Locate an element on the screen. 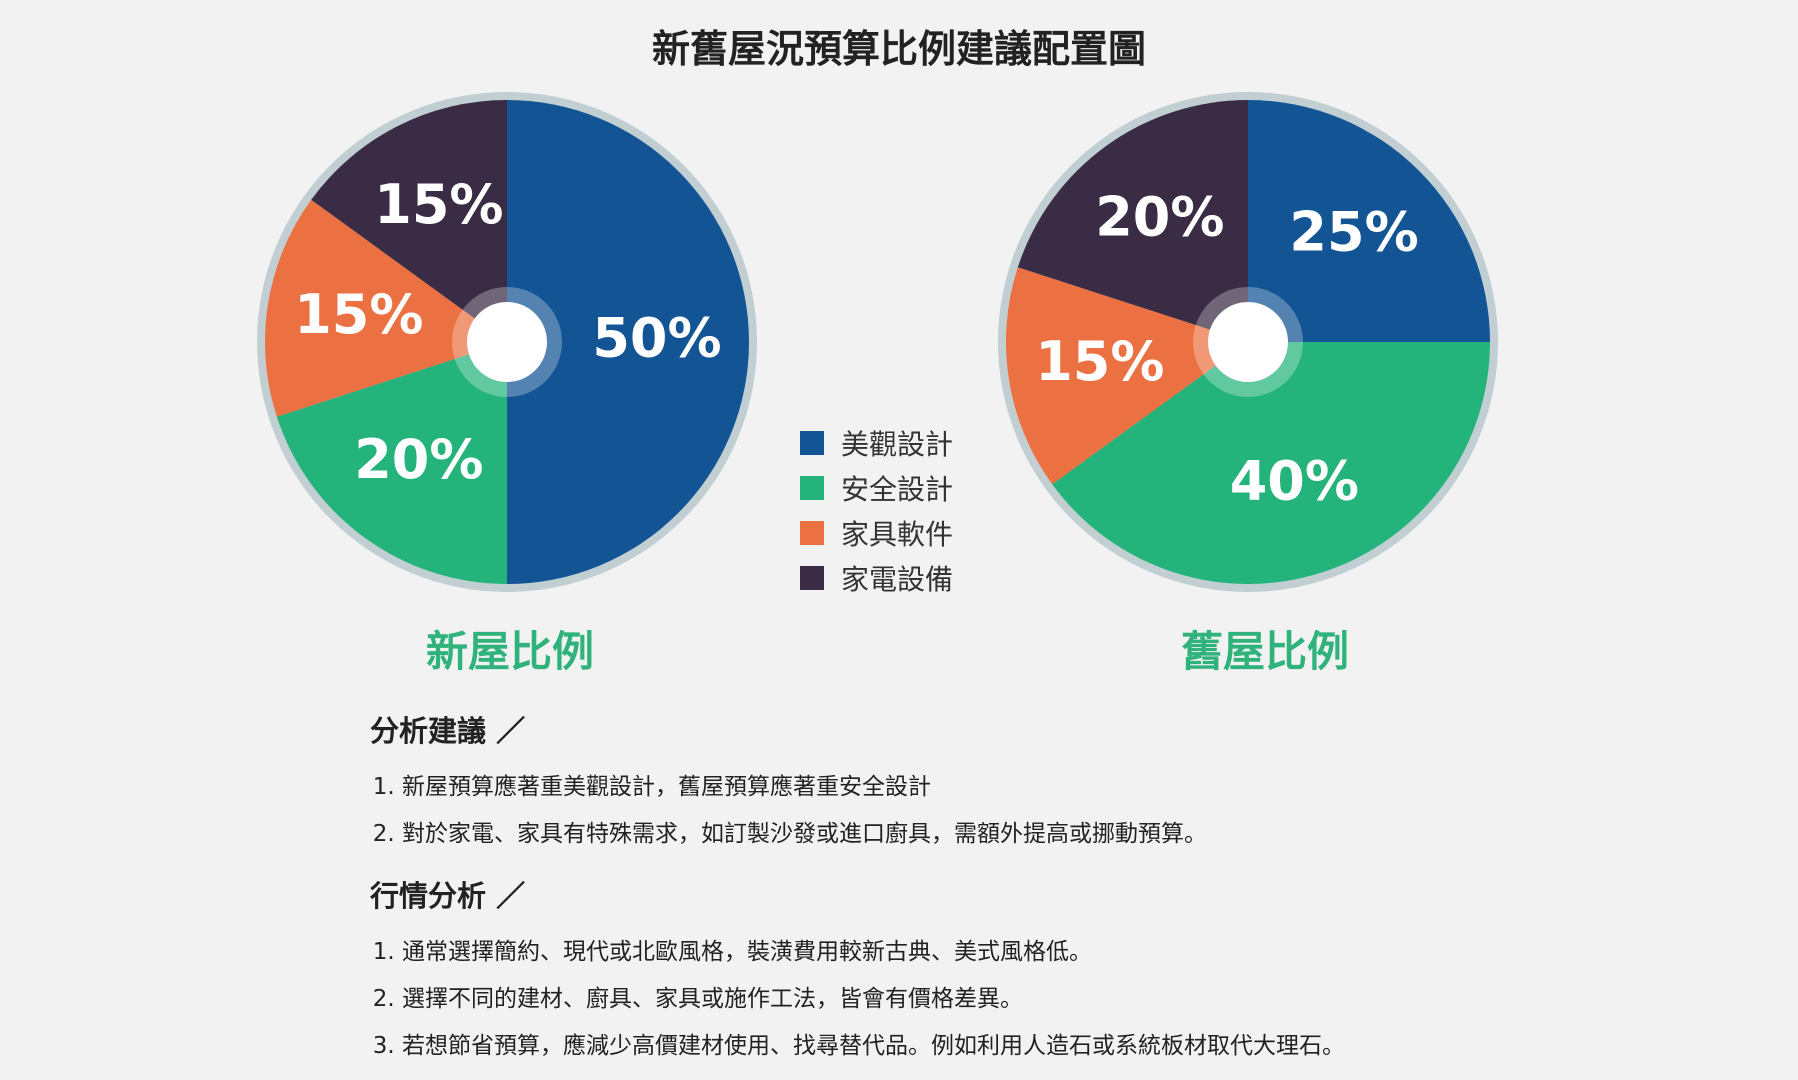 Image resolution: width=1798 pixels, height=1080 pixels. pie-slice-new-design is located at coordinates (628, 342).